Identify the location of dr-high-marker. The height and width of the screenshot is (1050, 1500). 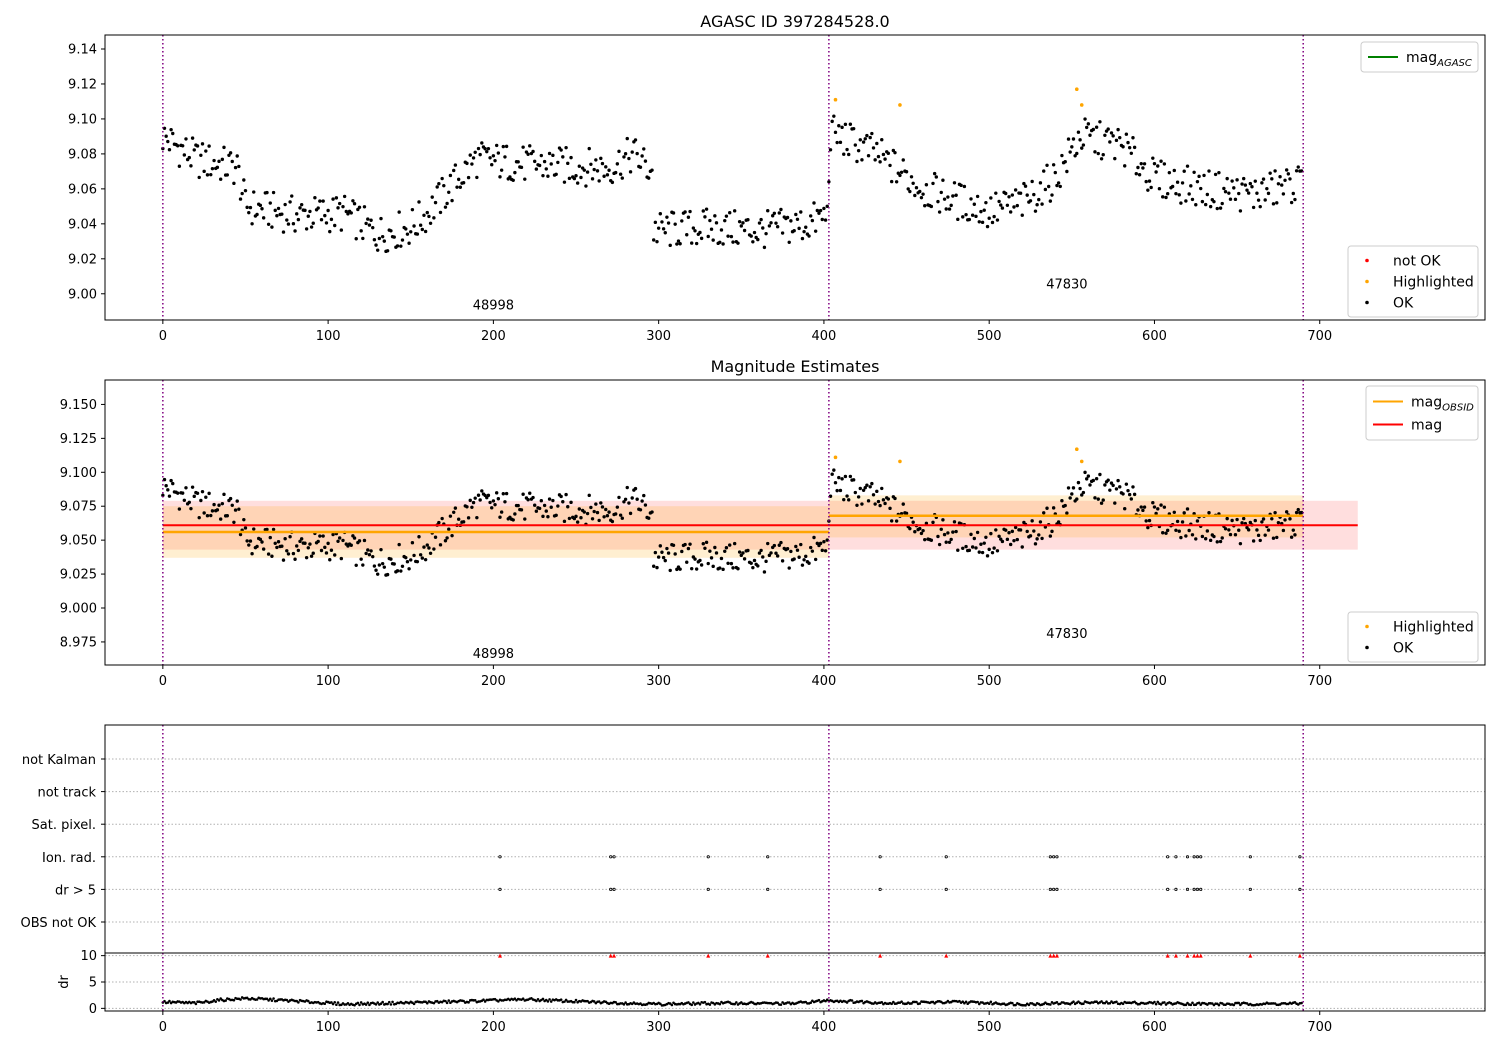
(1053, 955).